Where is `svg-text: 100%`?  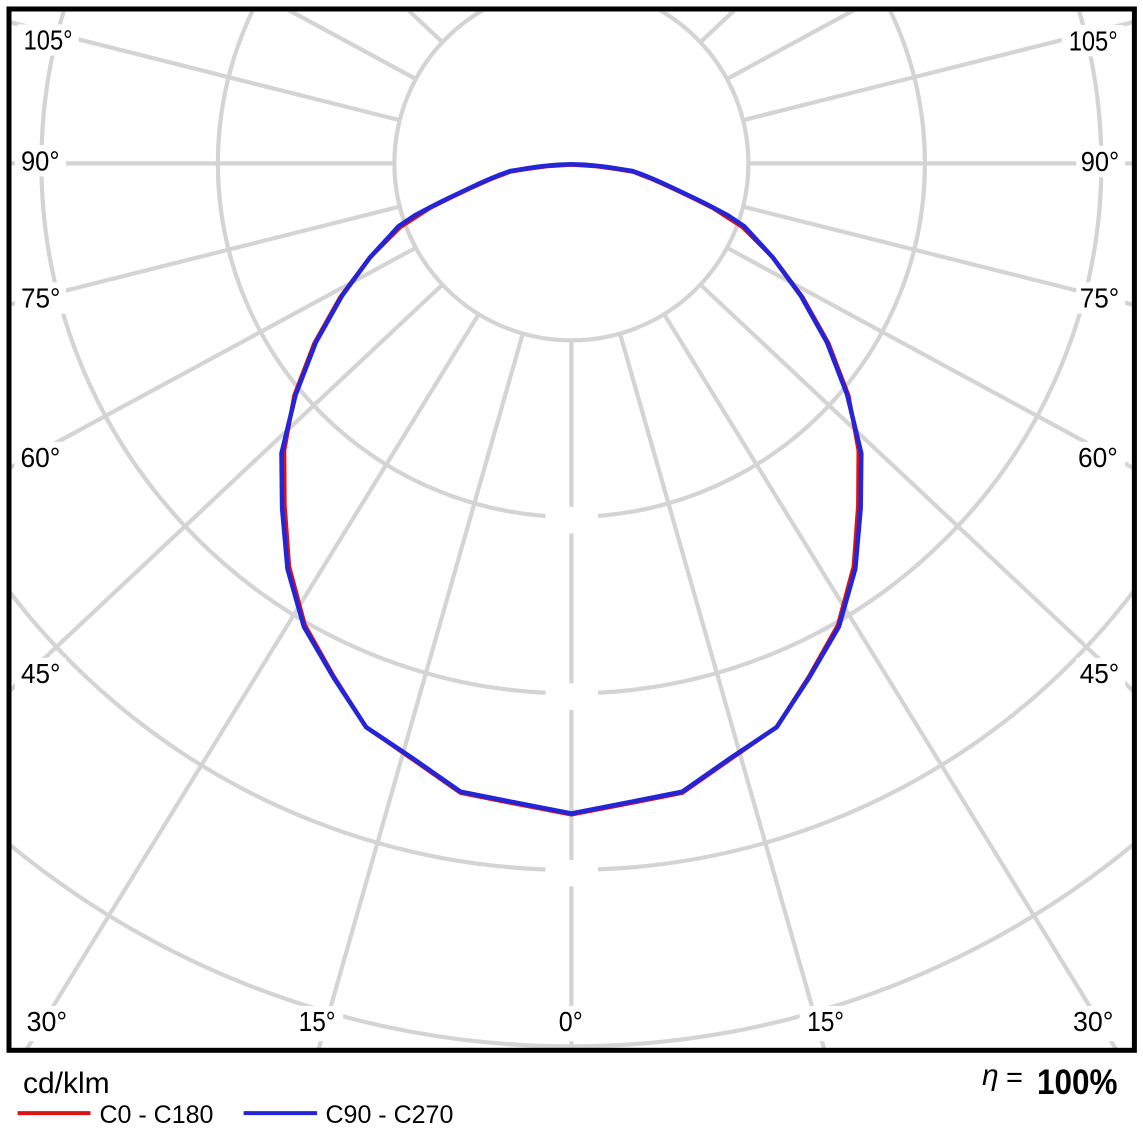 svg-text: 100% is located at coordinates (1077, 1082).